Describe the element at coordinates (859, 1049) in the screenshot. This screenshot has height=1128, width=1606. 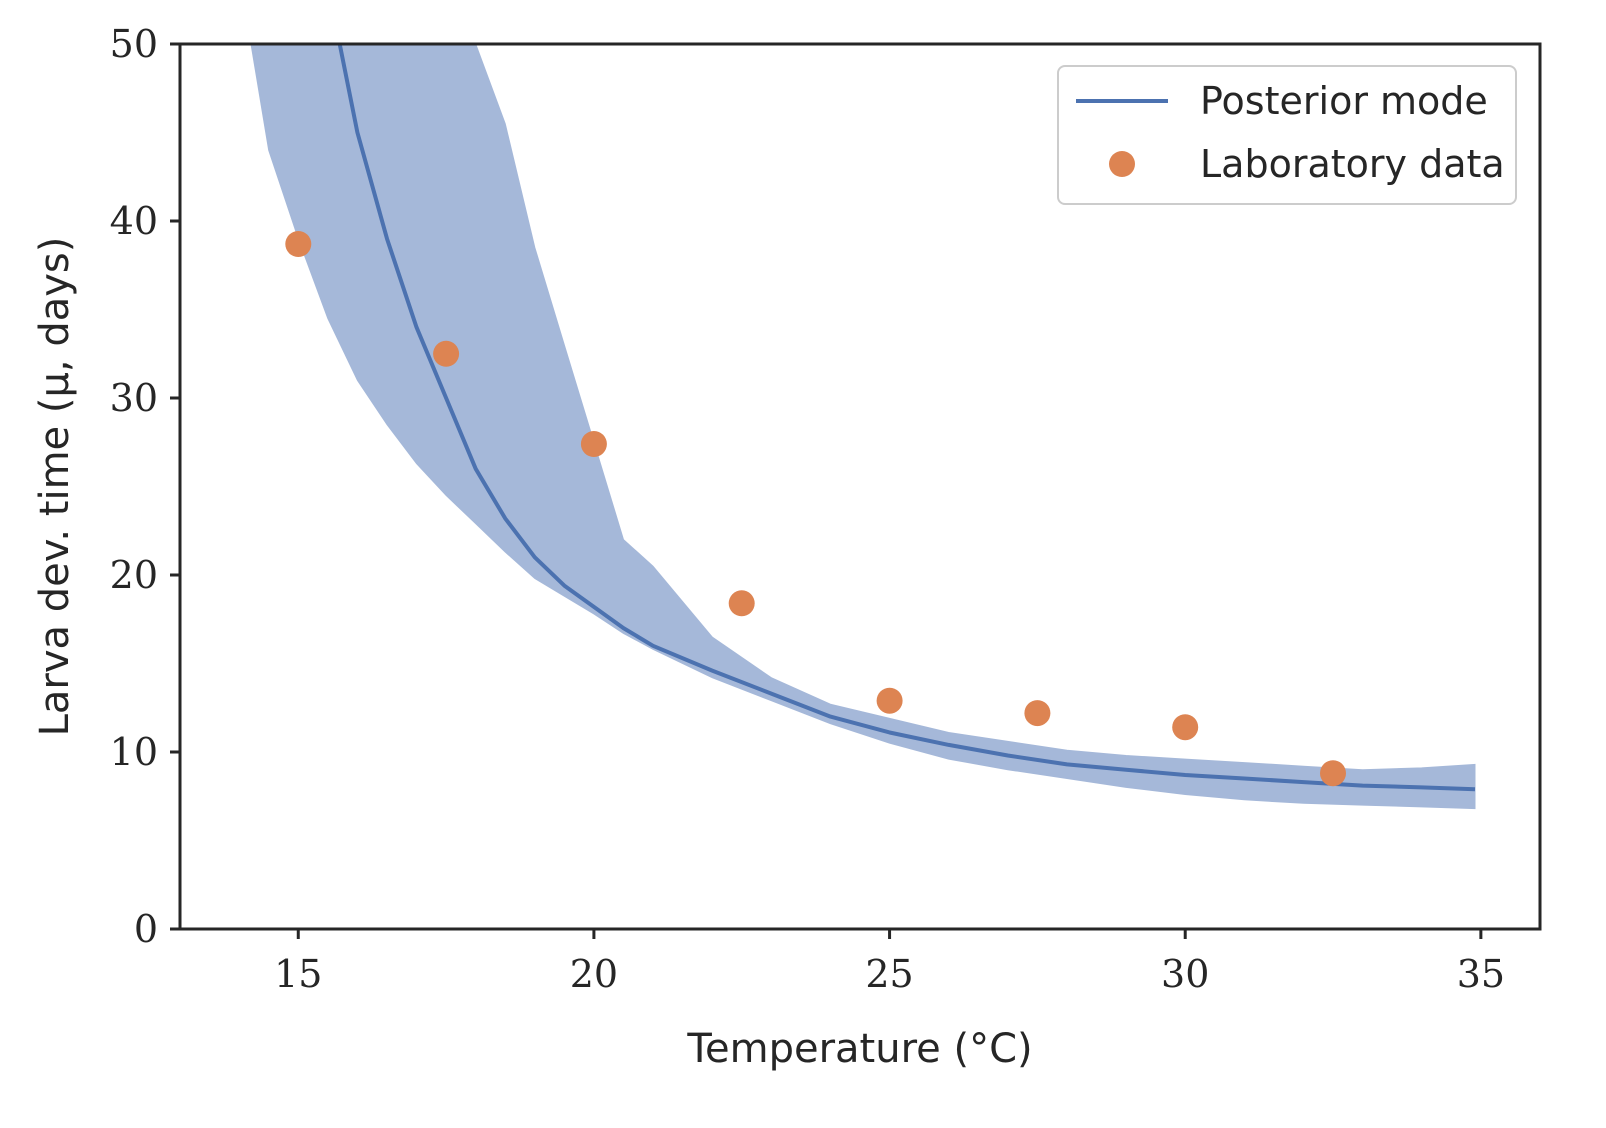
I see `x-axis-label: Temperature (°C)` at that location.